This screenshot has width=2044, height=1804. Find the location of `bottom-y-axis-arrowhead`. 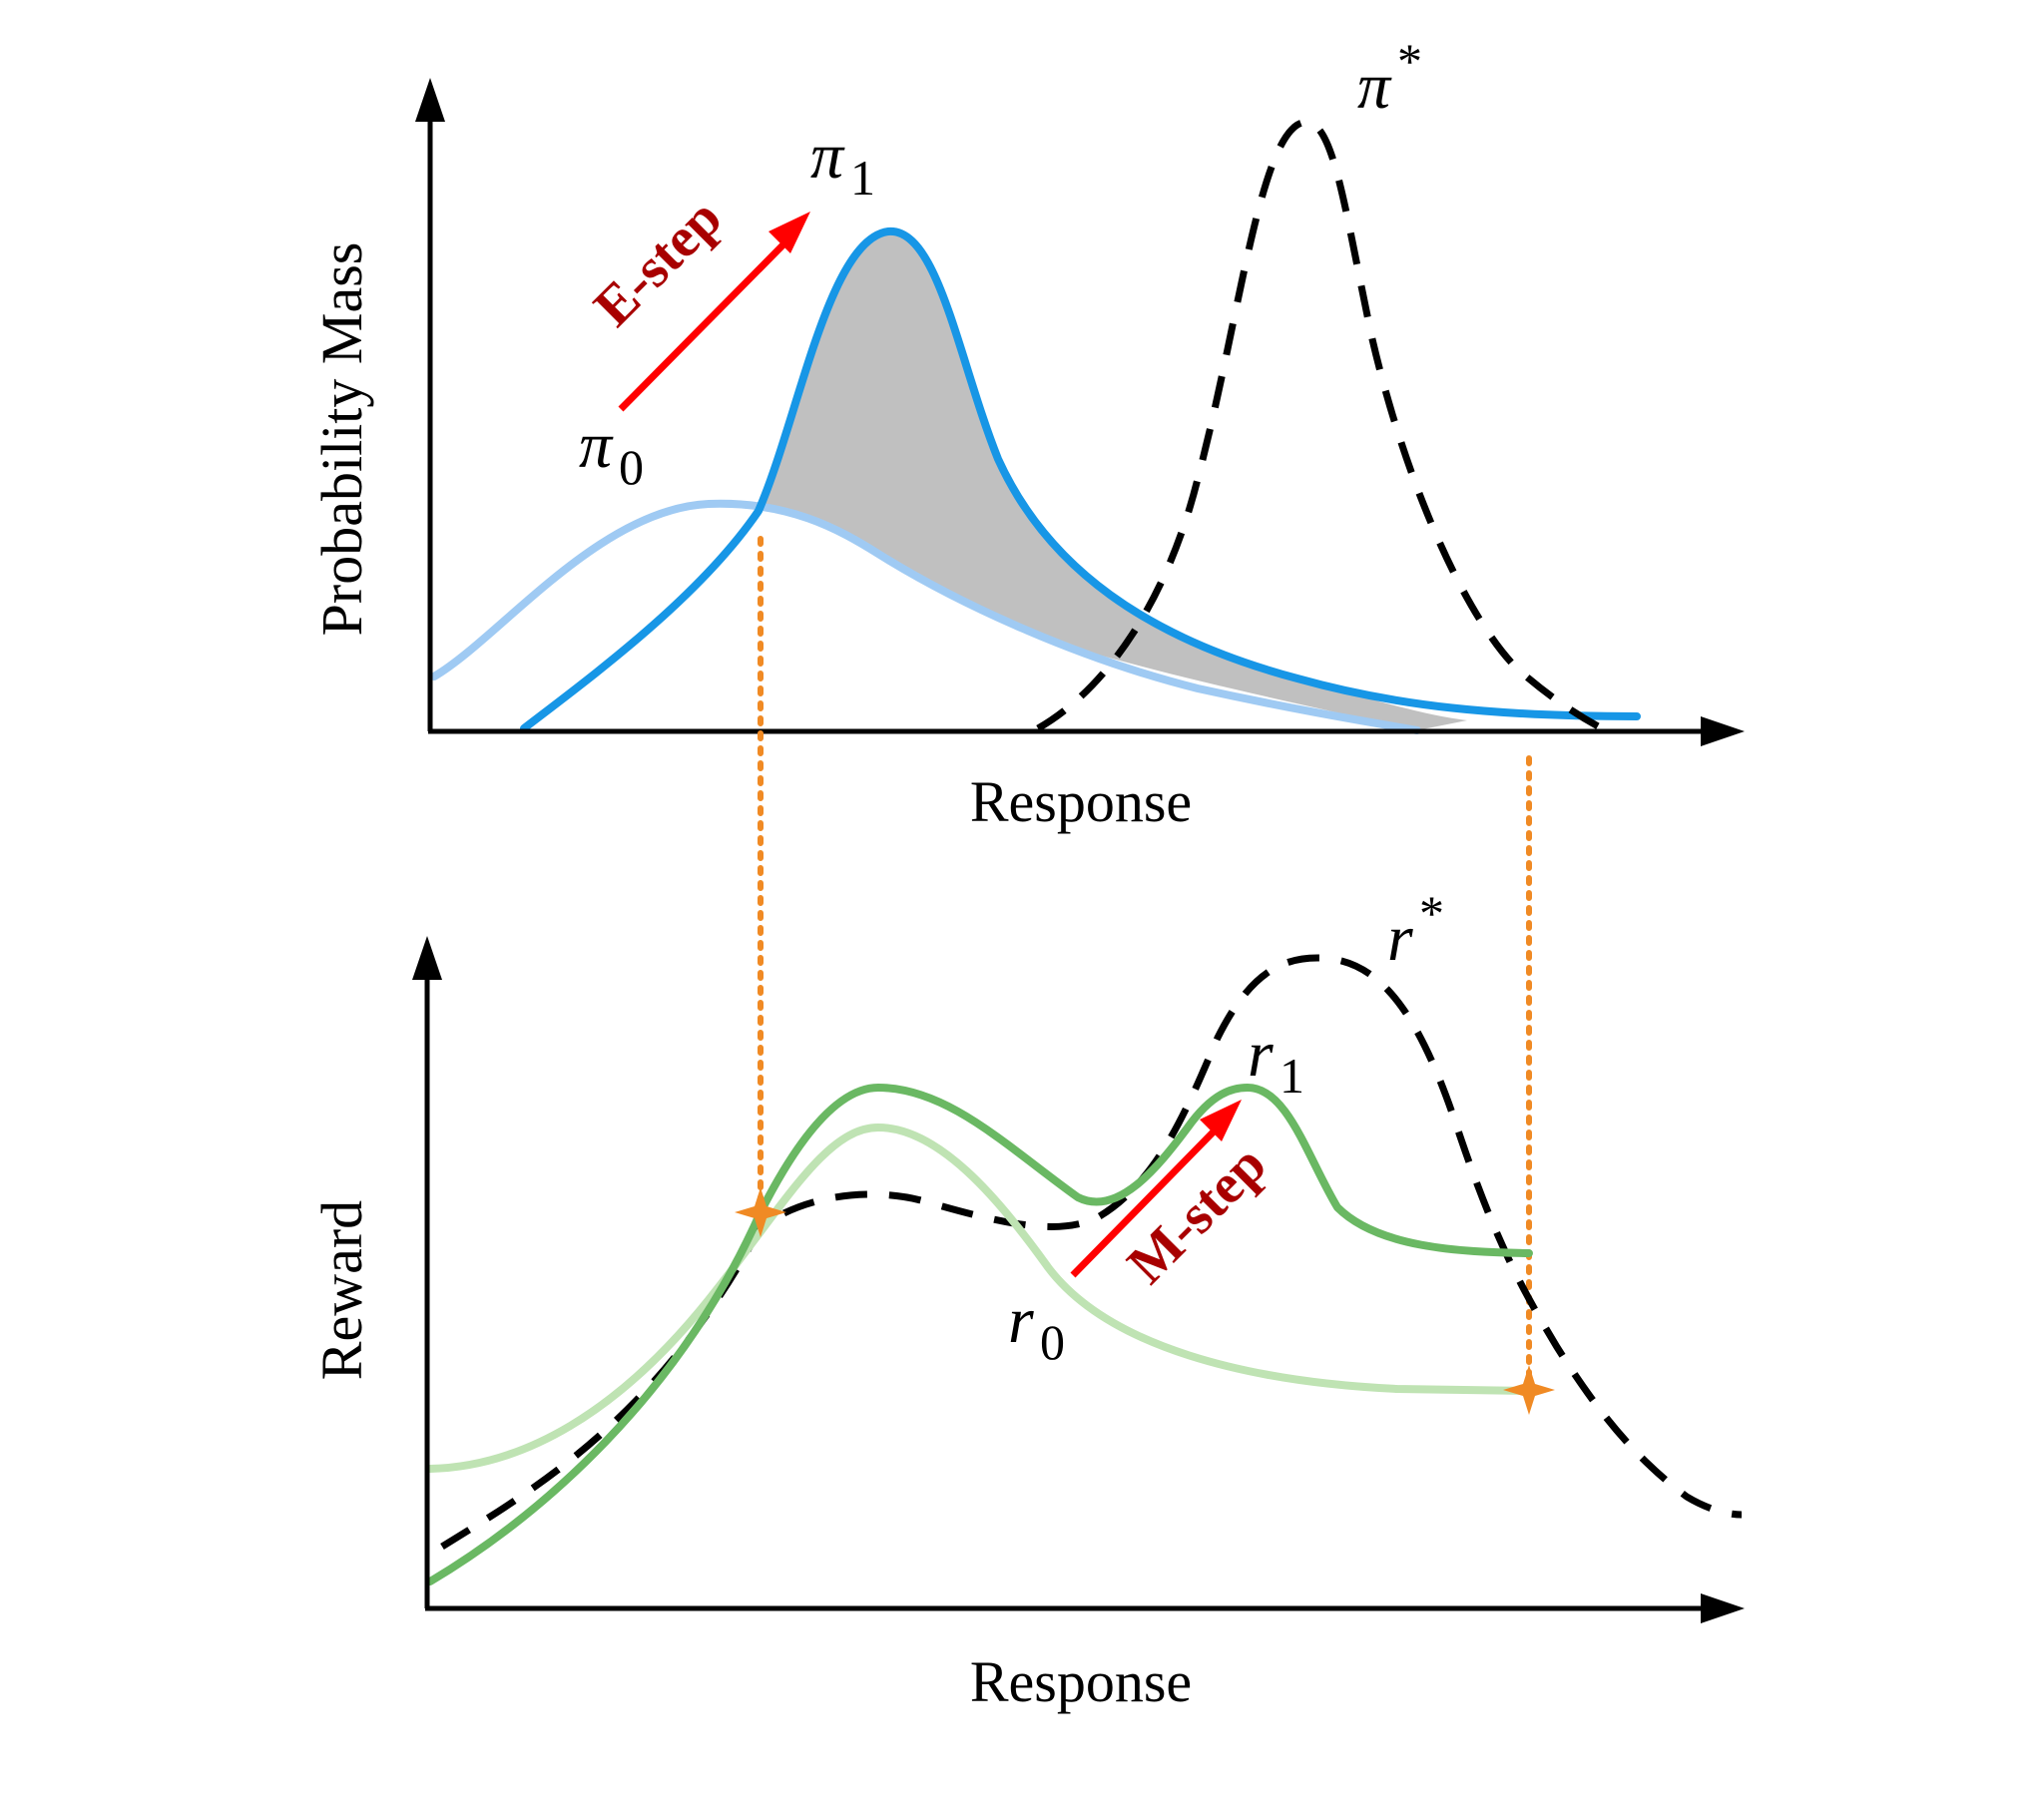

bottom-y-axis-arrowhead is located at coordinates (427, 958).